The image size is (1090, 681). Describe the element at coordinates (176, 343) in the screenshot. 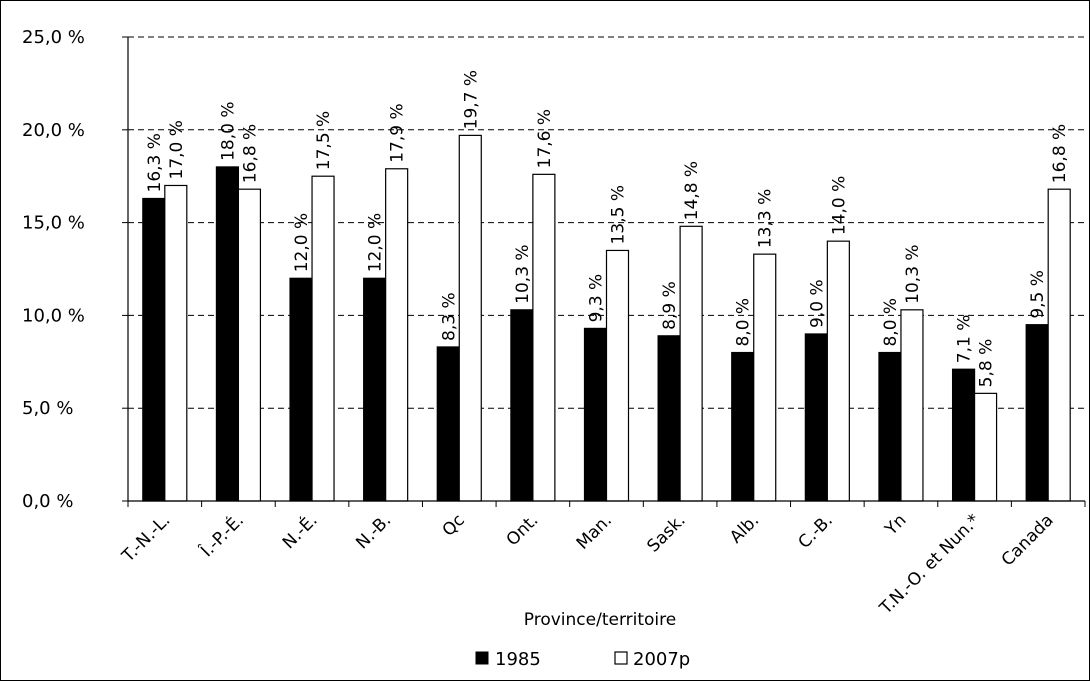

I see `bar-2007p-T.-N.-L.` at that location.